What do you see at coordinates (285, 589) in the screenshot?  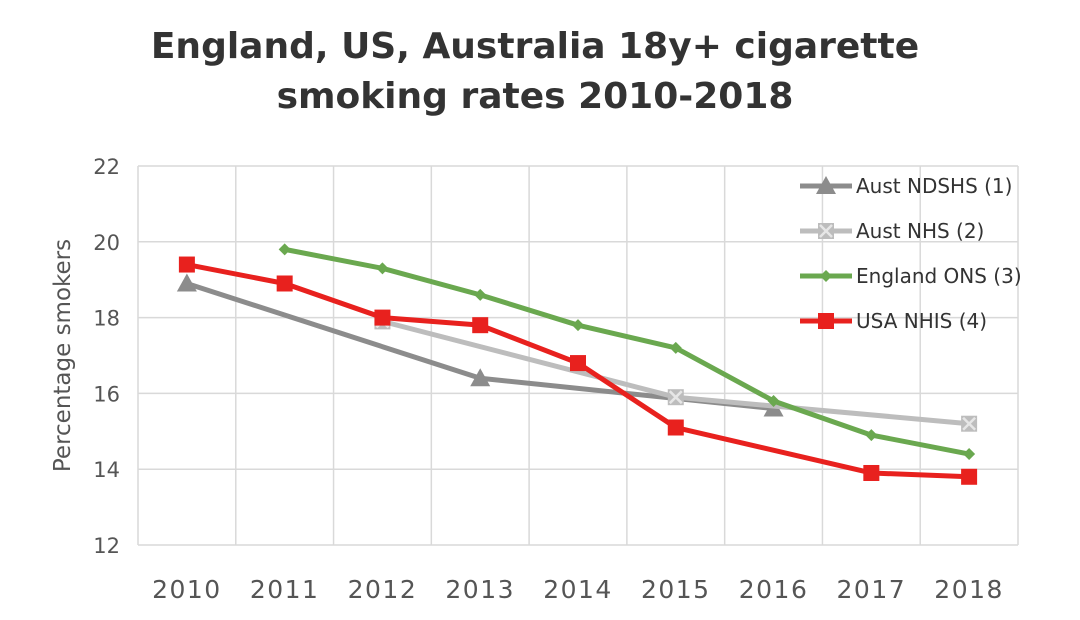 I see `x-tick-label: 2011` at bounding box center [285, 589].